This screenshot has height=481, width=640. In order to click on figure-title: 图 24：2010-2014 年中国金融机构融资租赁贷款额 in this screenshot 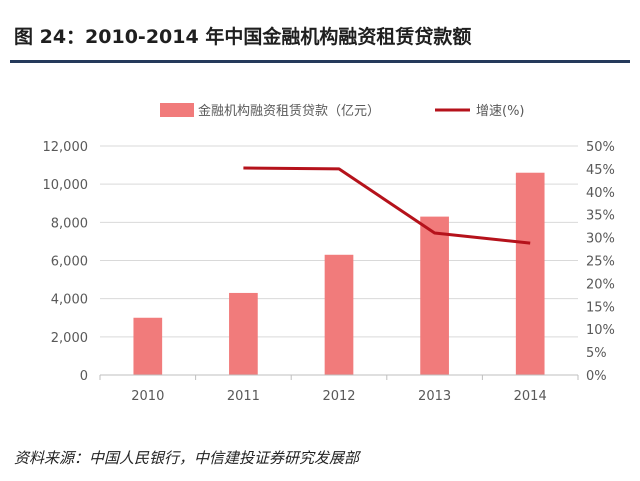, I will do `click(243, 37)`.